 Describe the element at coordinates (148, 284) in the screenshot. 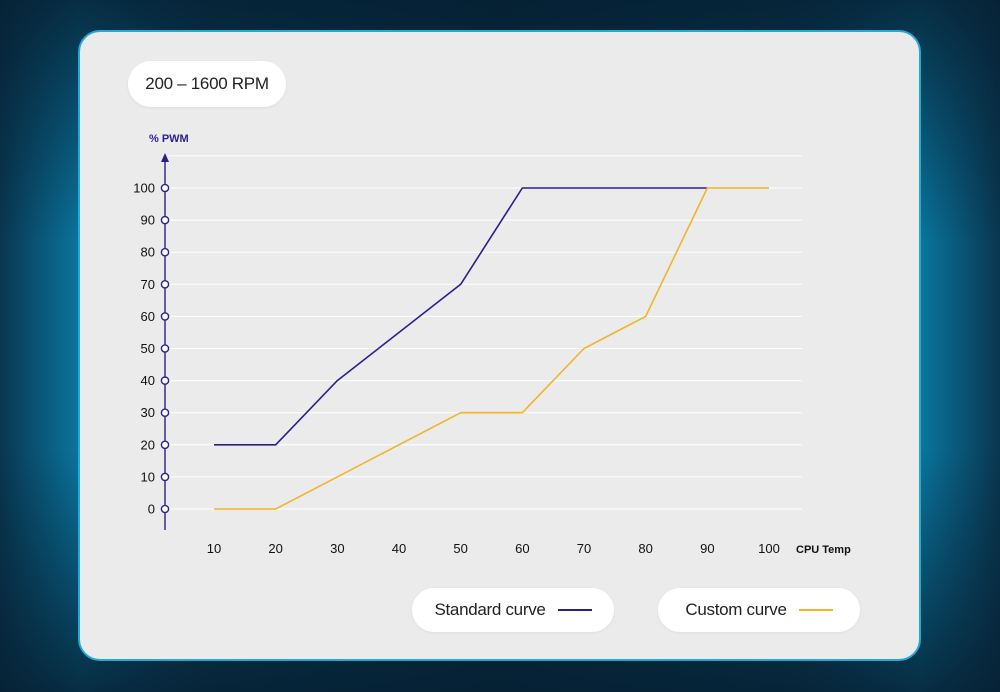

I see `y-tick-label: 70` at that location.